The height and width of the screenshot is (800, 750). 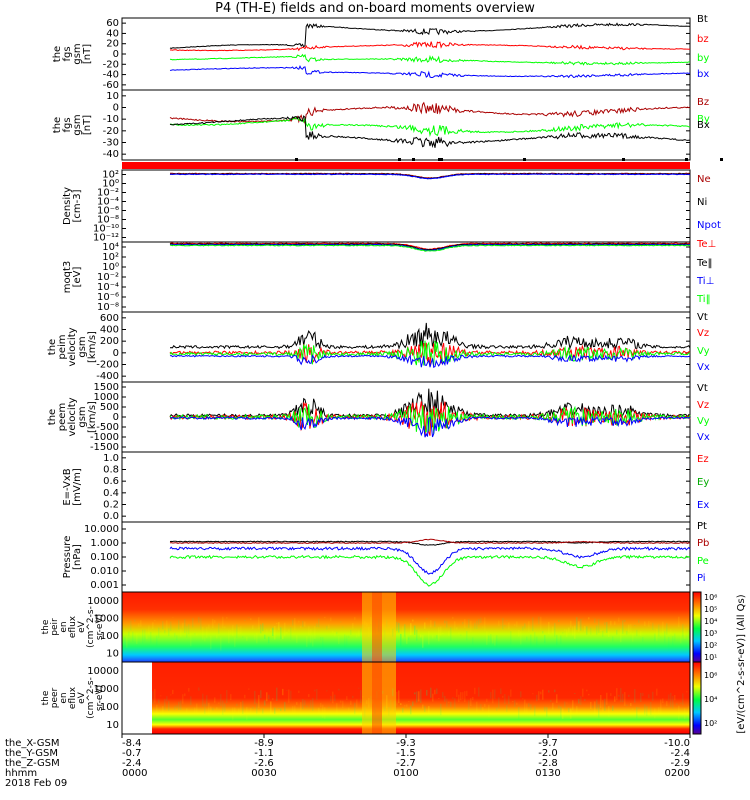 What do you see at coordinates (430, 247) in the screenshot?
I see `series-te‖-line` at bounding box center [430, 247].